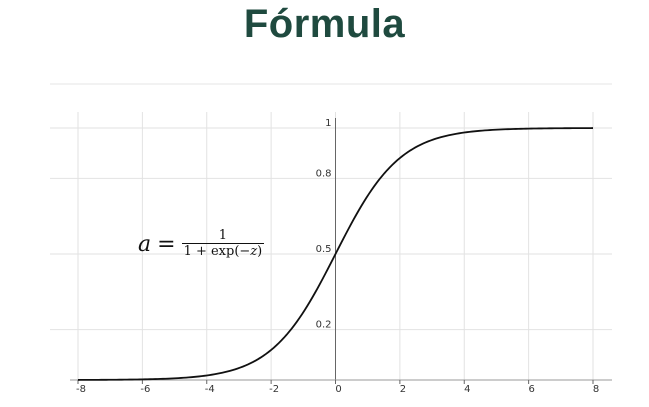  What do you see at coordinates (260, 251) in the screenshot?
I see `formula-denominator-right: )` at bounding box center [260, 251].